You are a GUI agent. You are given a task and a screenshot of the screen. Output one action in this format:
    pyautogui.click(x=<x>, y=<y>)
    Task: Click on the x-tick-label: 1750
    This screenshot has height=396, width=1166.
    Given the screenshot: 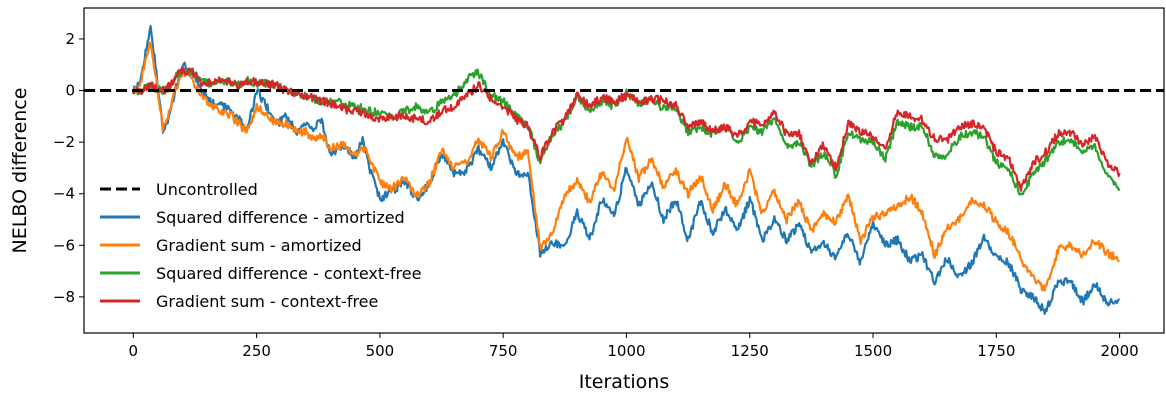 What is the action you would take?
    pyautogui.click(x=996, y=351)
    